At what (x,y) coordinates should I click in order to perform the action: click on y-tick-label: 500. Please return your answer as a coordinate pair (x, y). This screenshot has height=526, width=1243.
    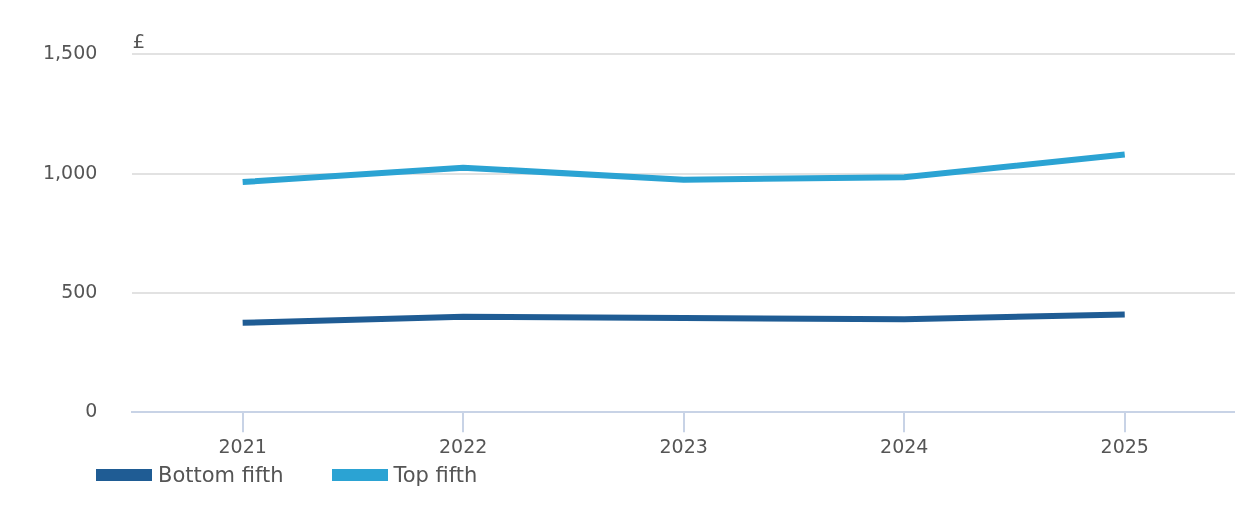
    Looking at the image, I should click on (79, 290).